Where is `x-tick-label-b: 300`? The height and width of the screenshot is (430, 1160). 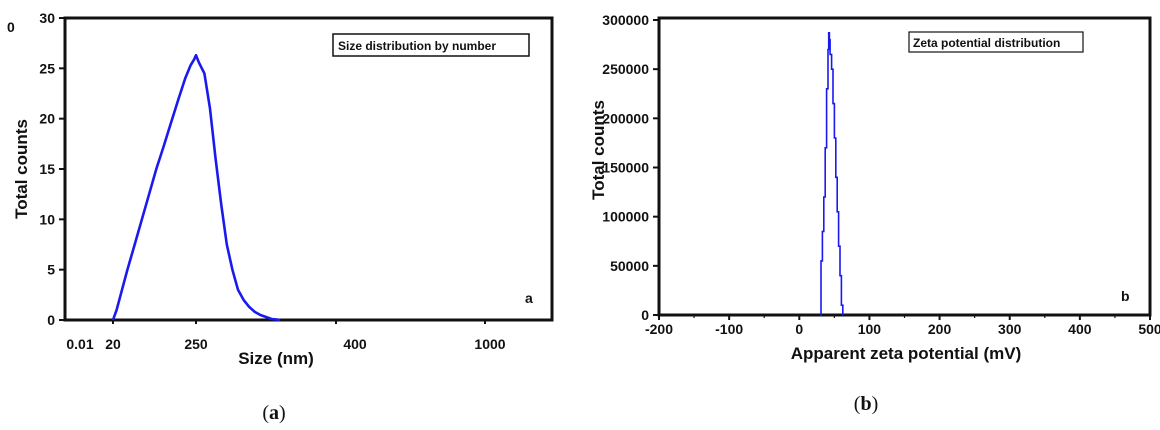 x-tick-label-b: 300 is located at coordinates (1010, 329).